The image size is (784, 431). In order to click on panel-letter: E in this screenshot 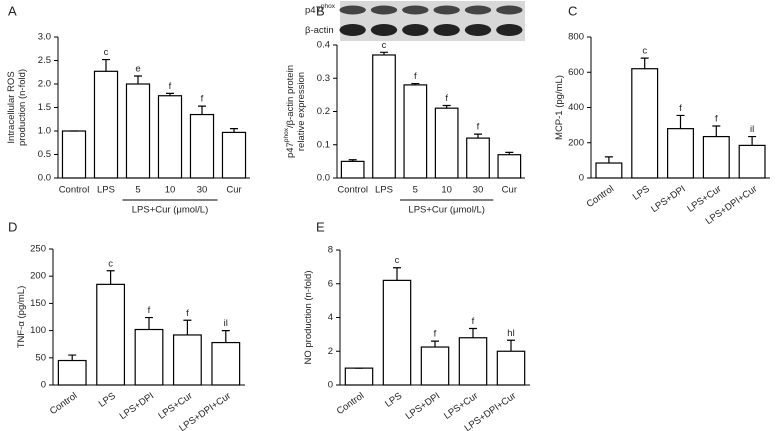, I will do `click(320, 226)`.